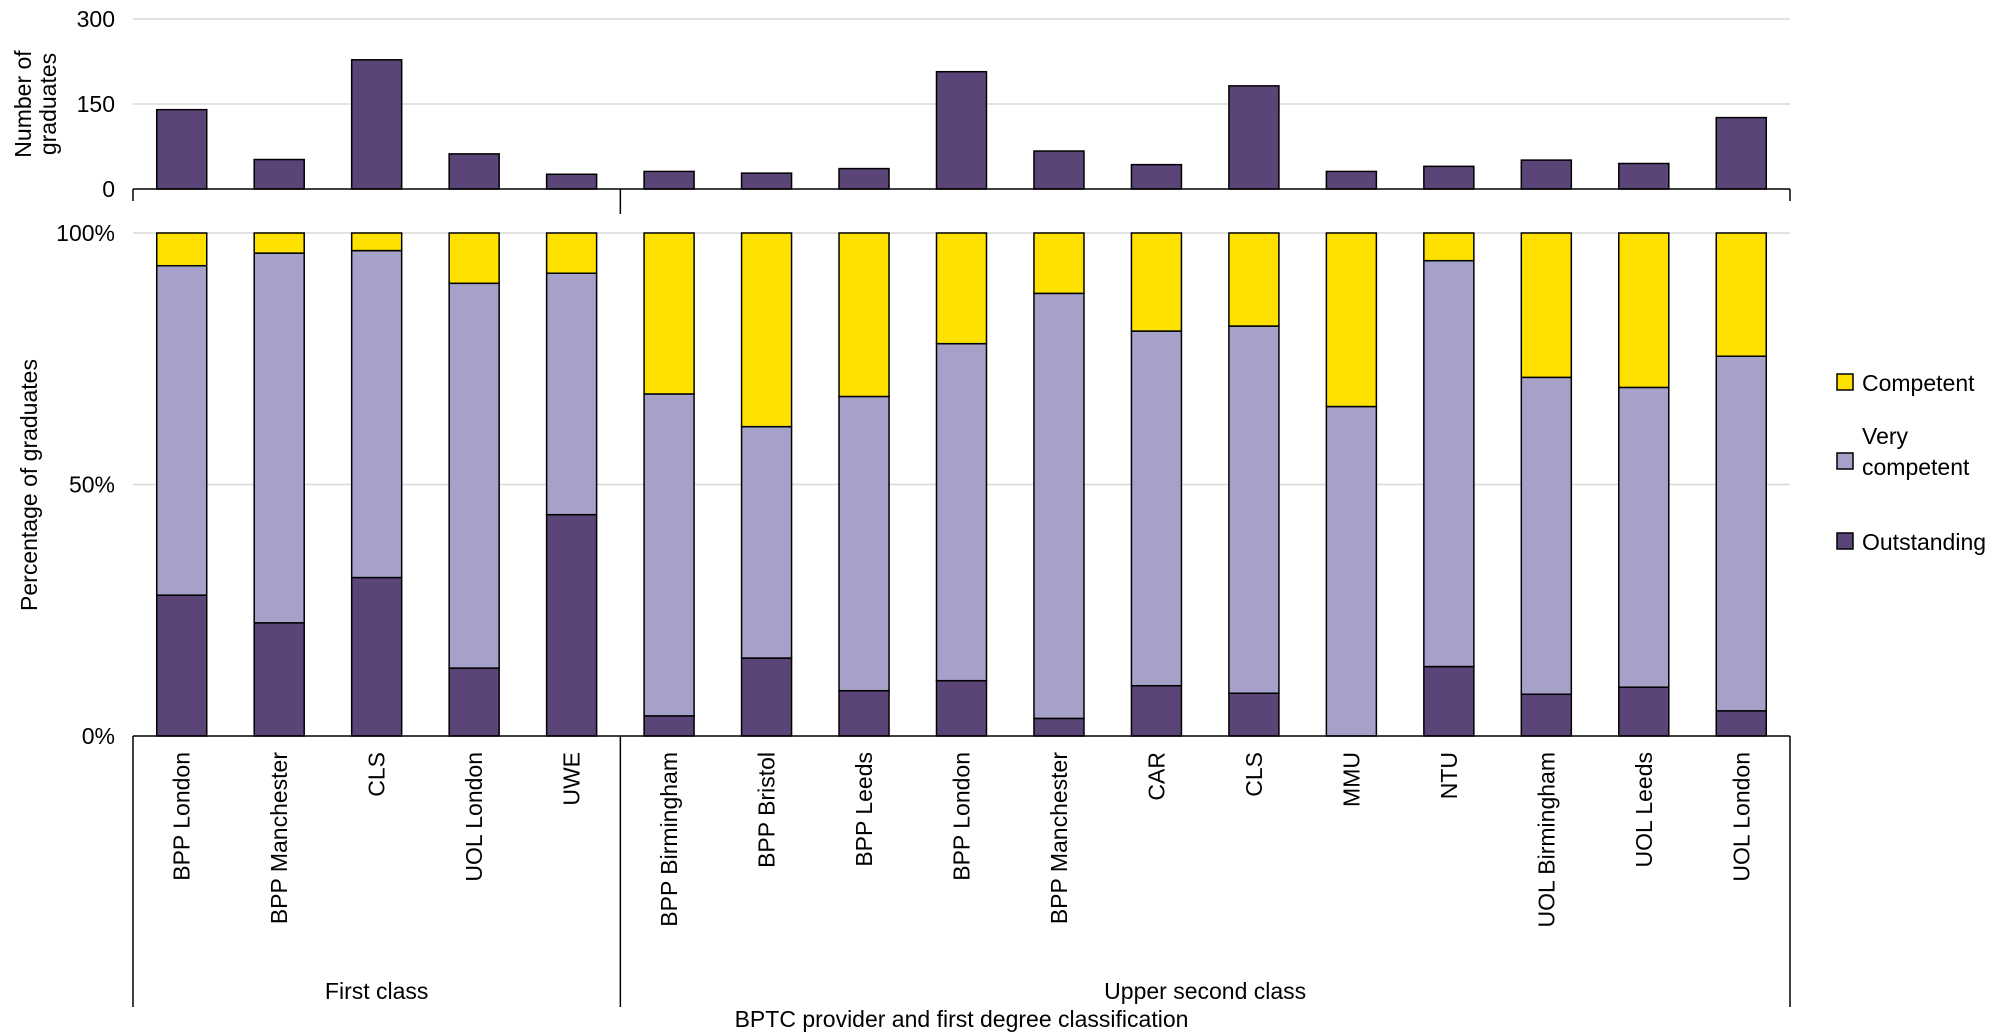  I want to click on category-label: MMU, so click(1351, 779).